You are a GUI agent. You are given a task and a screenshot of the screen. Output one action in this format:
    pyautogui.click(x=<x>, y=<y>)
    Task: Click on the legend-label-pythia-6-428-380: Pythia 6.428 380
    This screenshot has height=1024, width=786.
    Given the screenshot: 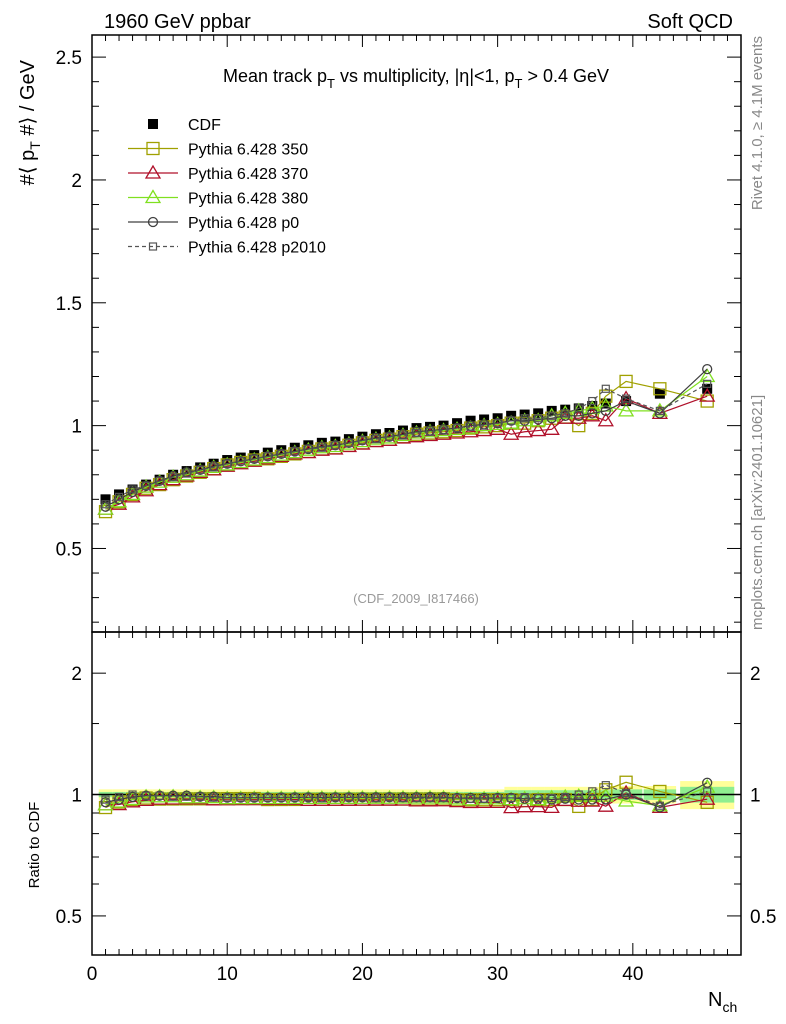 What is the action you would take?
    pyautogui.click(x=248, y=199)
    